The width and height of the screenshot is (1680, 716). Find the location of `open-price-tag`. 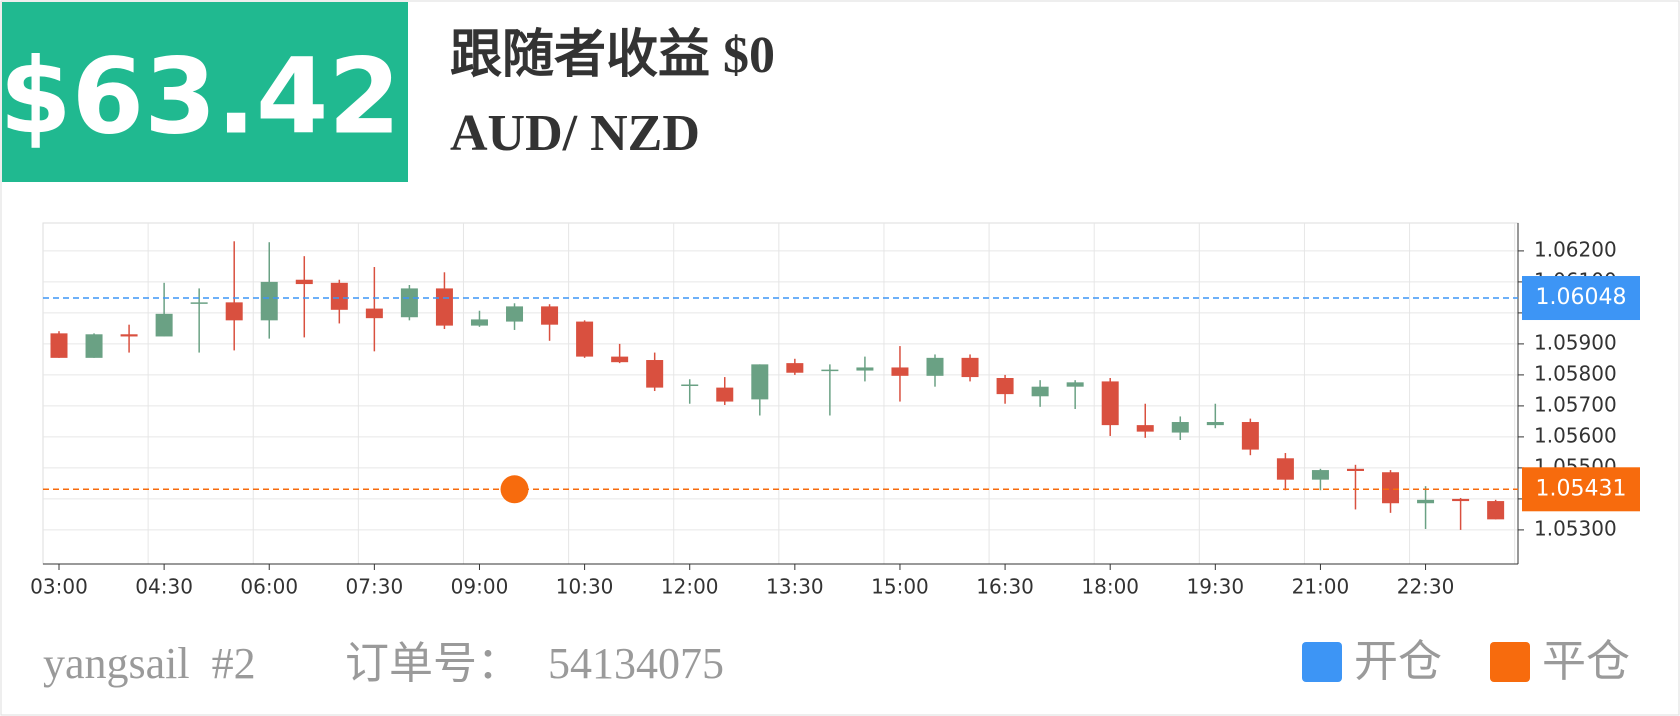

open-price-tag is located at coordinates (1581, 298).